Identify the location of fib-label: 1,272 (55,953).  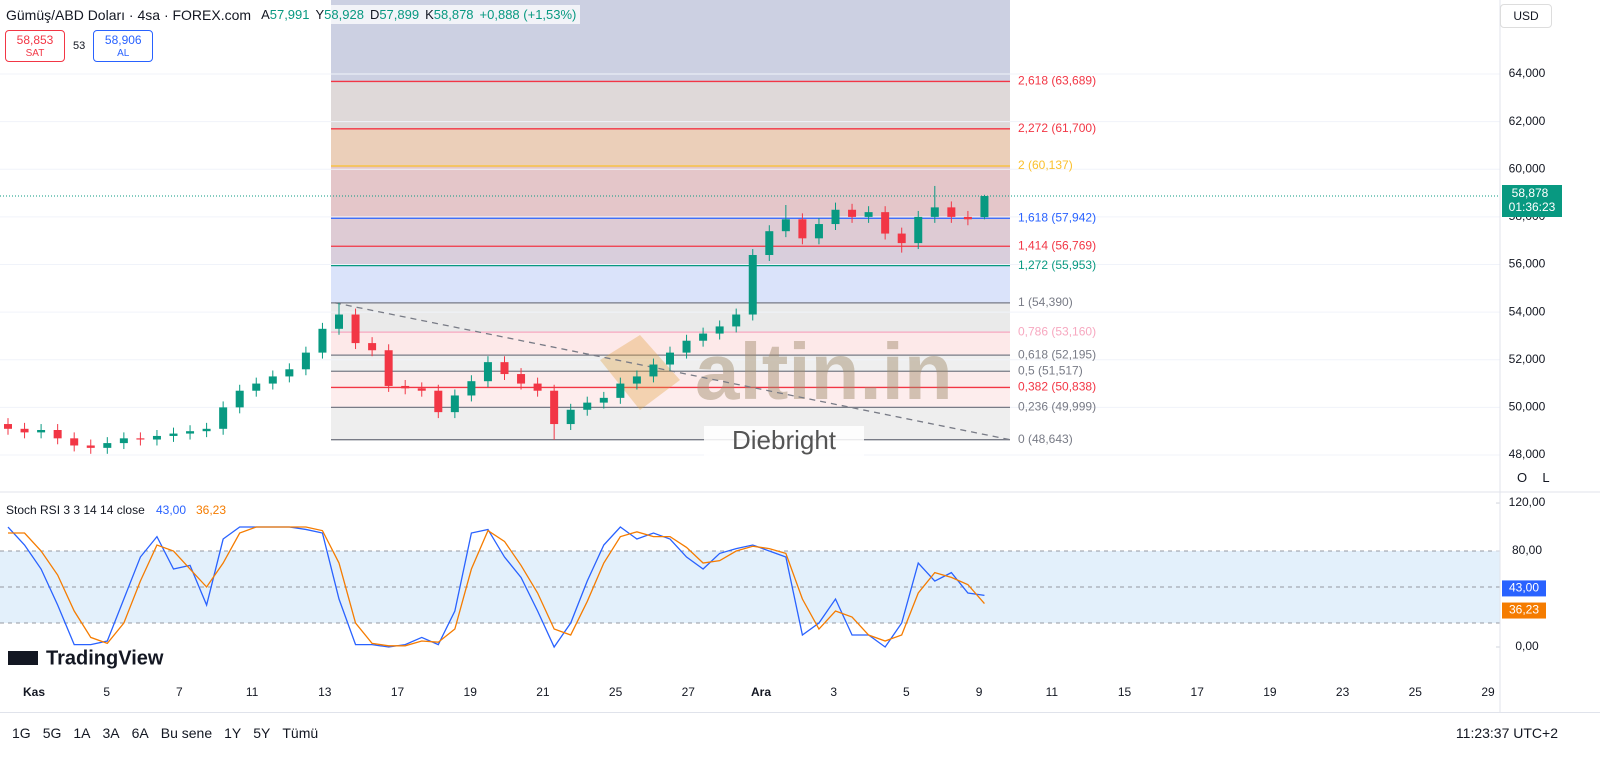
(1057, 265).